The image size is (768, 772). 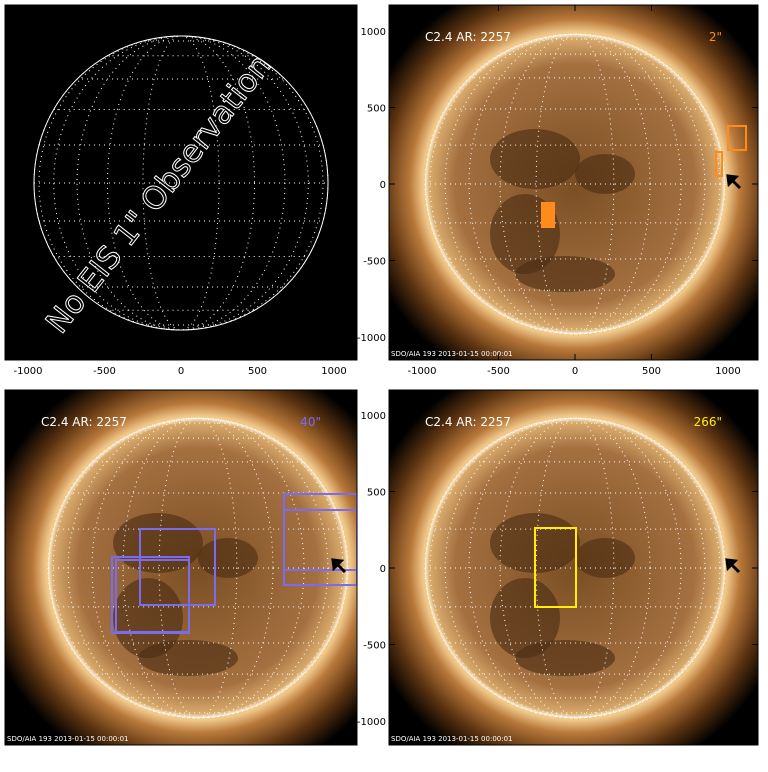 What do you see at coordinates (708, 422) in the screenshot?
I see `fov-label: 266"` at bounding box center [708, 422].